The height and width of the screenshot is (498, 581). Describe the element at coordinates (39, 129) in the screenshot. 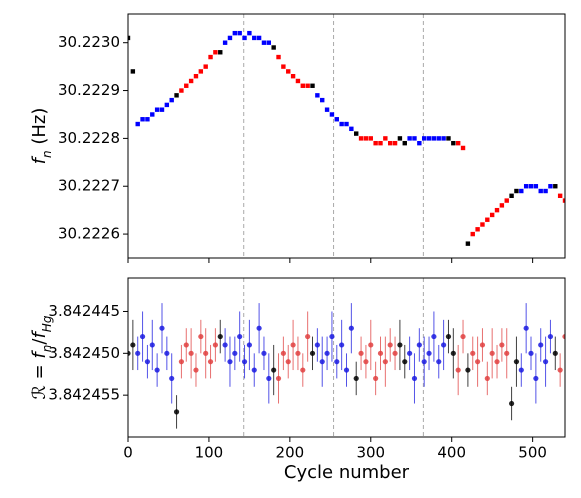

I see `label-part: (Hz)` at that location.